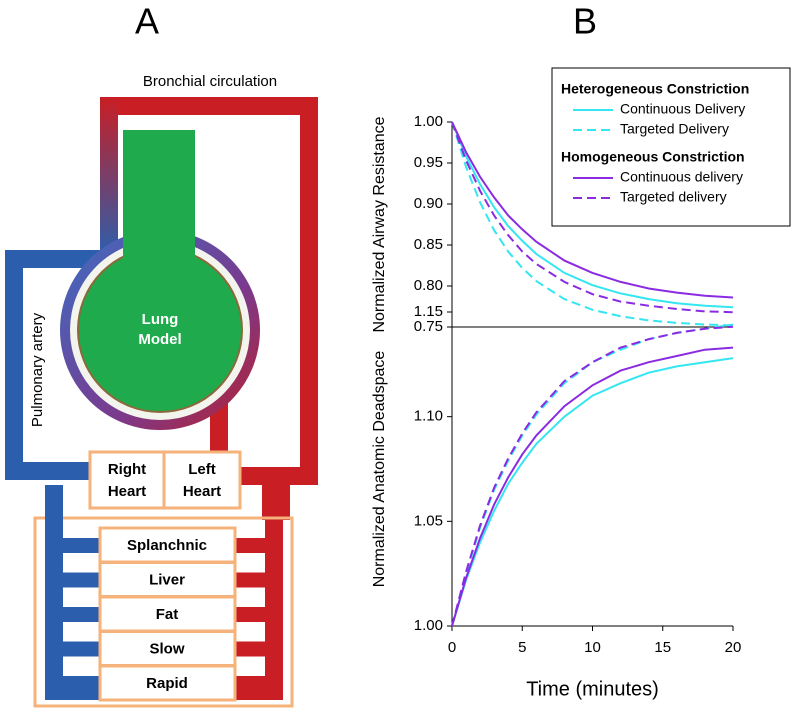 The width and height of the screenshot is (800, 714). What do you see at coordinates (428, 244) in the screenshot?
I see `y-tick-label: 0.85` at bounding box center [428, 244].